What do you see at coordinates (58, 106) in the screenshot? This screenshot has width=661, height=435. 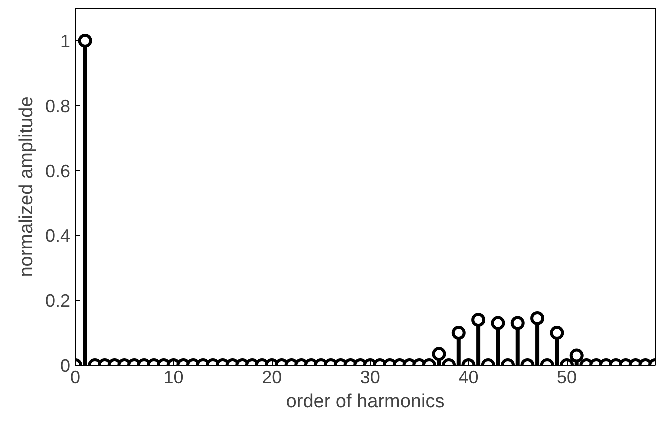 I see `y-tick-label: 0.8` at bounding box center [58, 106].